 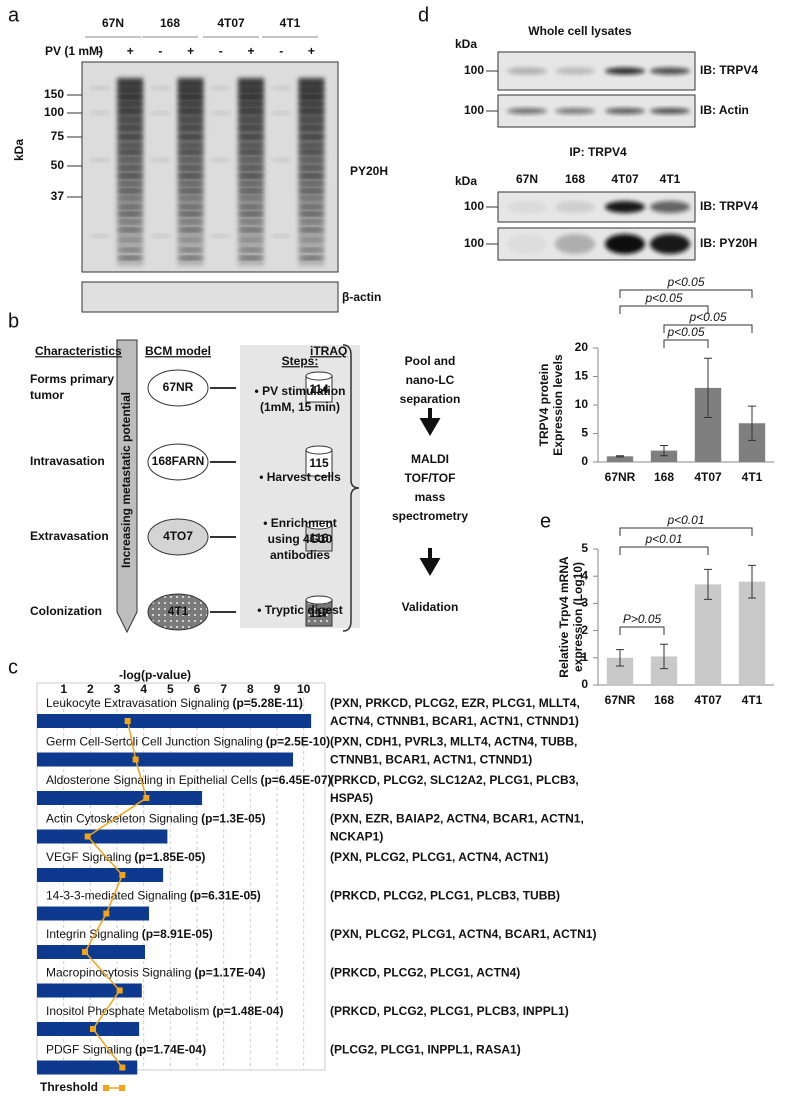 What do you see at coordinates (300, 486) in the screenshot?
I see `steps-box` at bounding box center [300, 486].